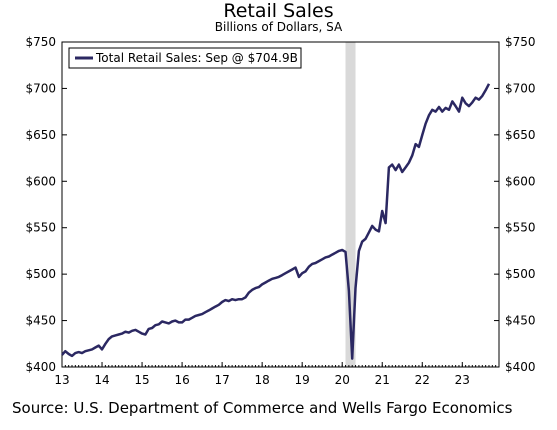 This screenshot has width=557, height=430. Describe the element at coordinates (342, 380) in the screenshot. I see `x-tick-label: 20` at that location.